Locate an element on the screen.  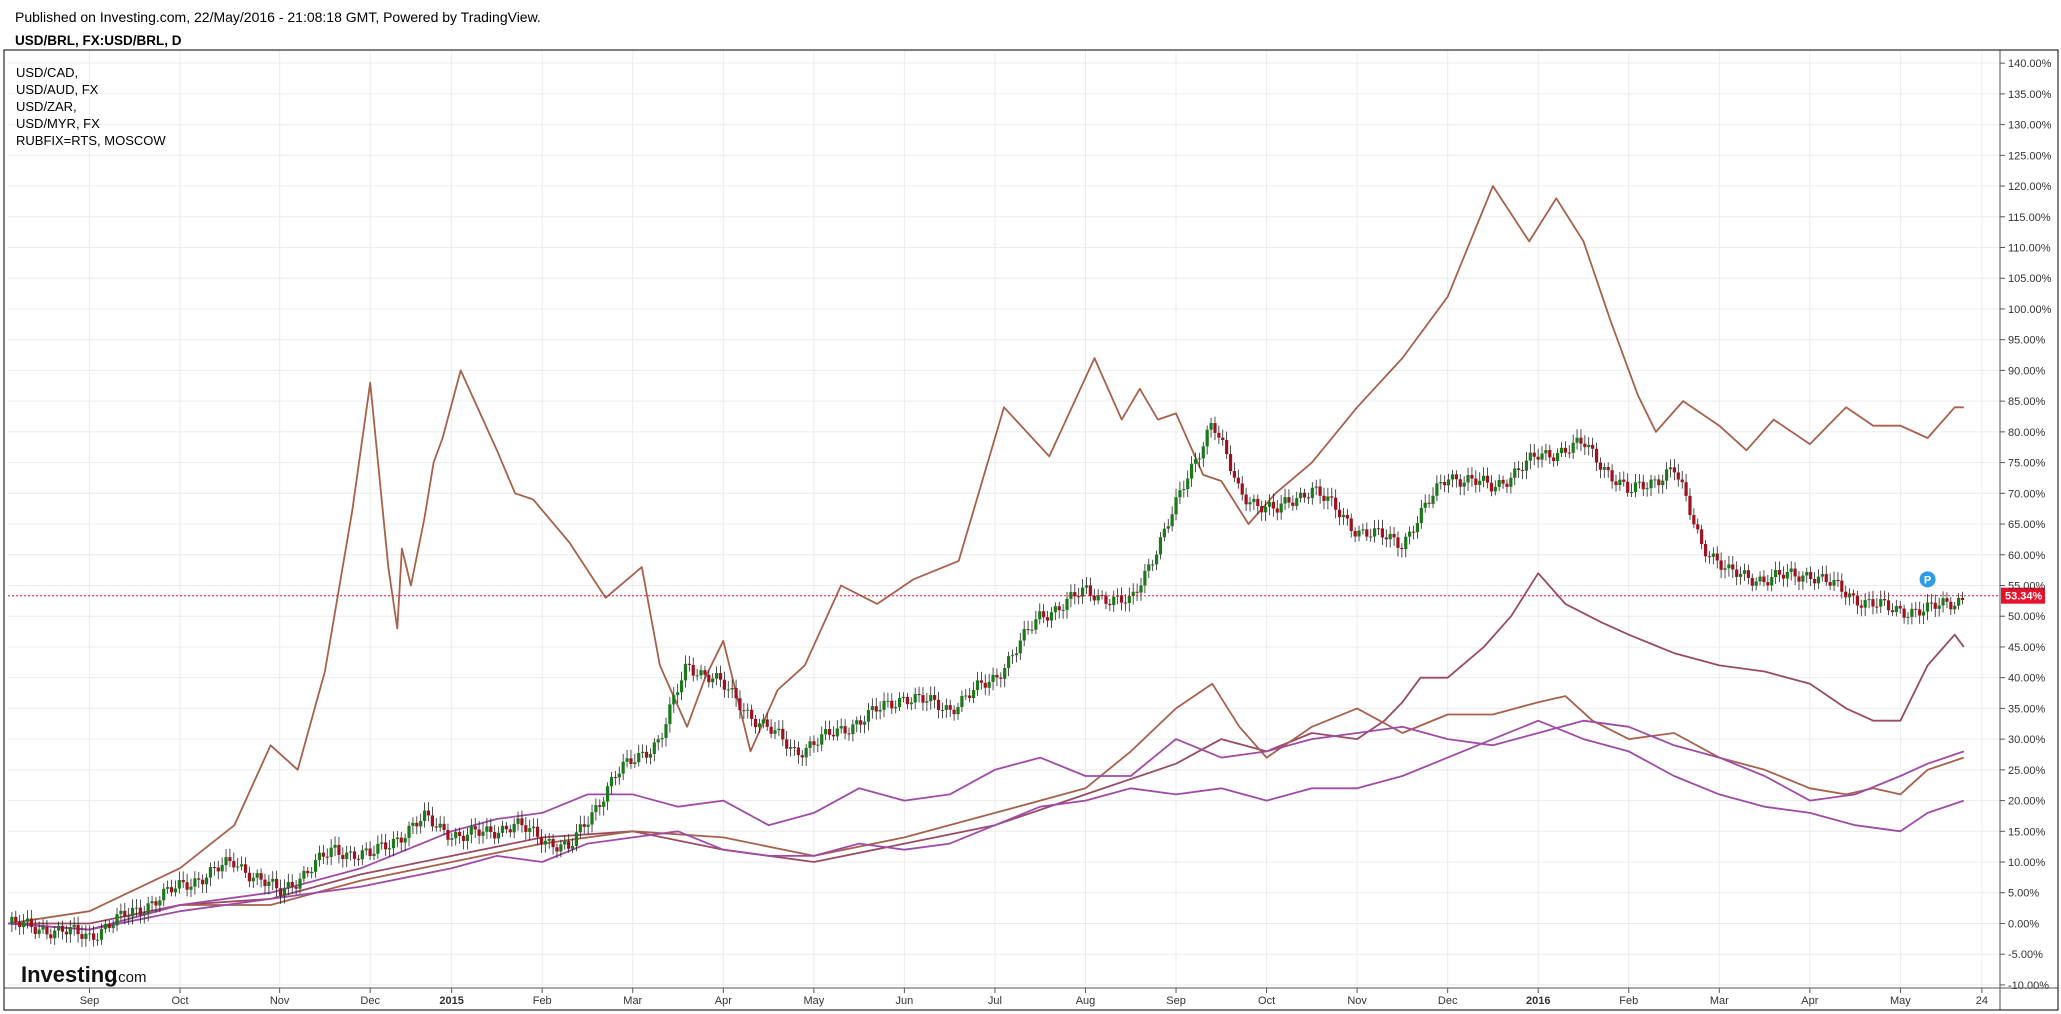
last-price-label-bg is located at coordinates (2023, 595).